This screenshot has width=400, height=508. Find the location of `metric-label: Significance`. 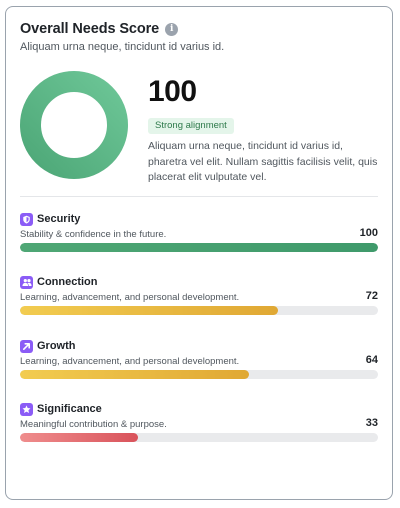

metric-label: Significance is located at coordinates (69, 409).